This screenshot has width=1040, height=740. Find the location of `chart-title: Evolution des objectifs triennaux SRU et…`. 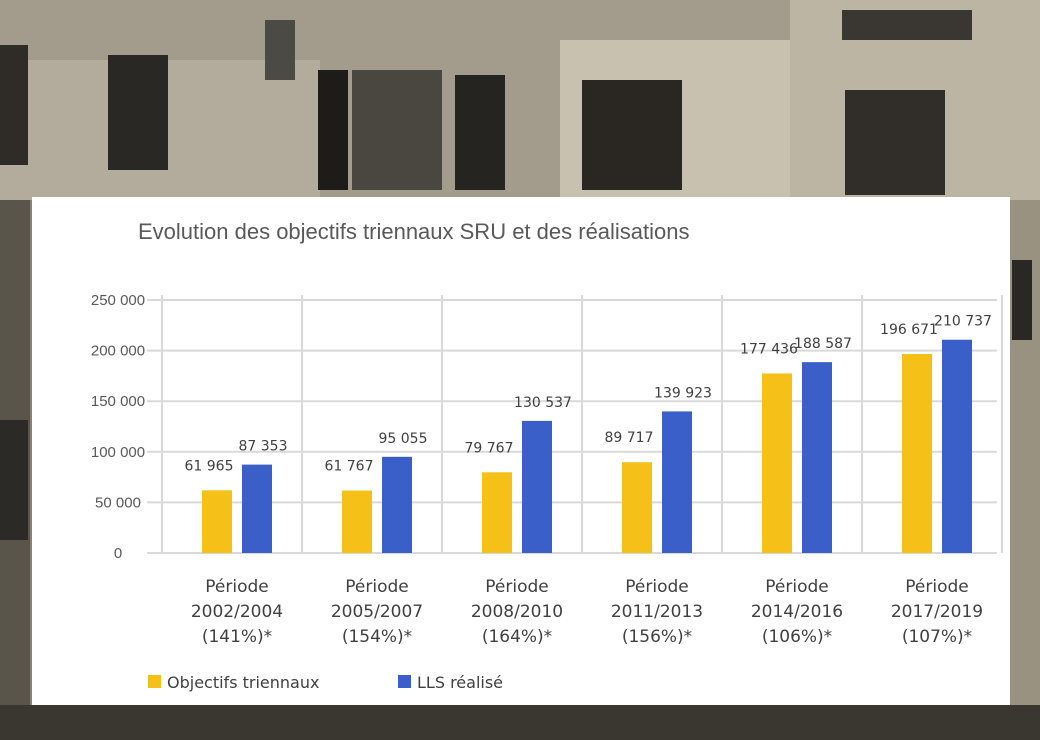

chart-title: Evolution des objectifs triennaux SRU et… is located at coordinates (414, 231).